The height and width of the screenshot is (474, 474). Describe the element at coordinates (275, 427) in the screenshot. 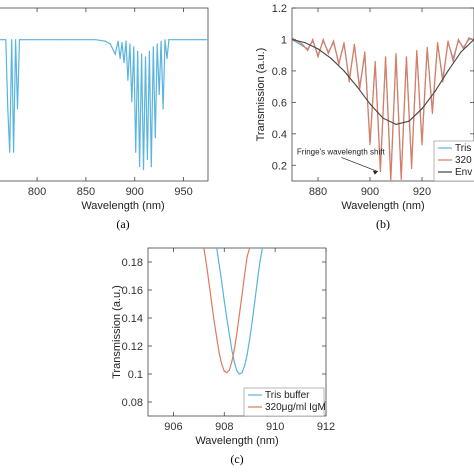

I see `x-tick-label: 910` at that location.